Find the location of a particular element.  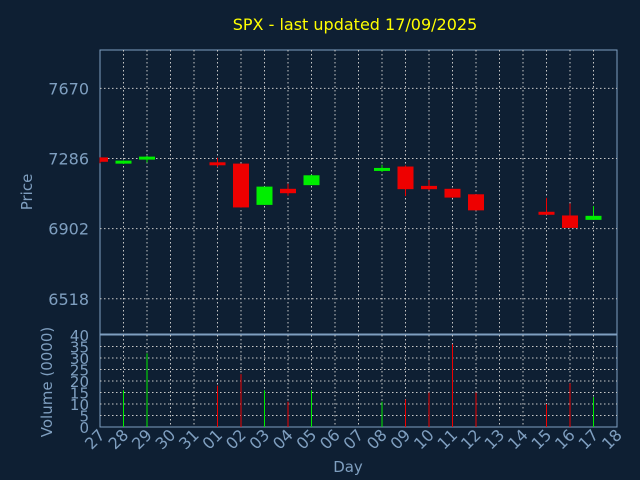

volume-tick-label: 15 is located at coordinates (79, 394).